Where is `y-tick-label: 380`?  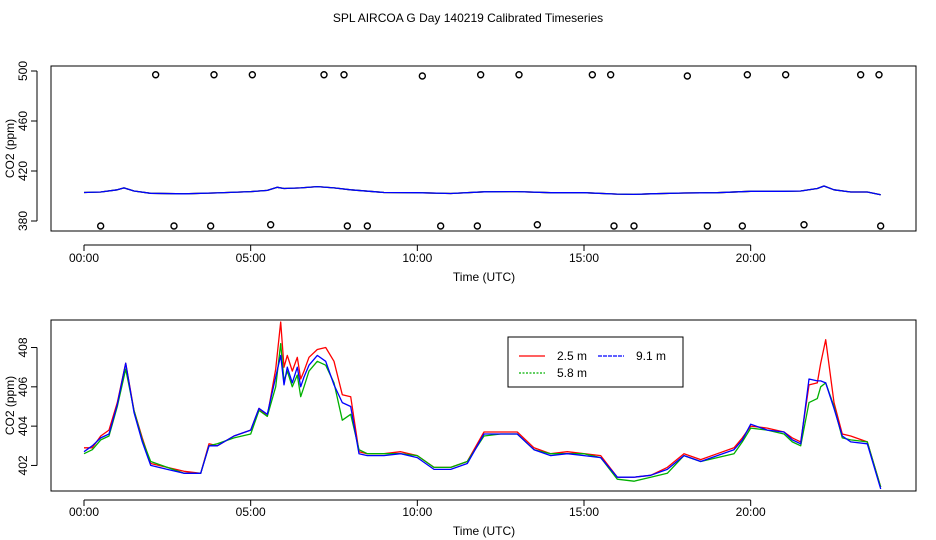 y-tick-label: 380 is located at coordinates (23, 221).